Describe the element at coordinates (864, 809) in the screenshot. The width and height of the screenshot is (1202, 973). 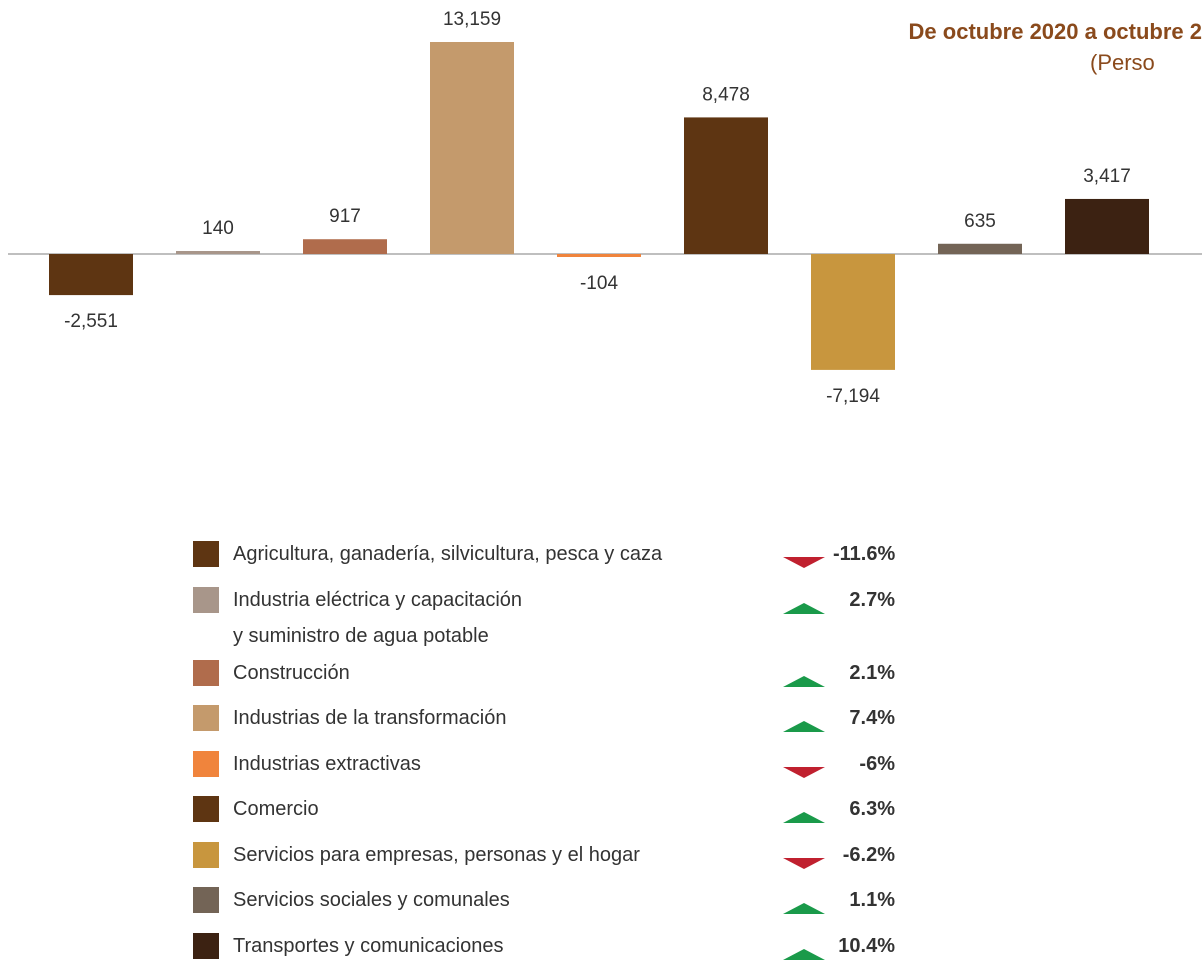
I see `change-label: 6.3%` at that location.